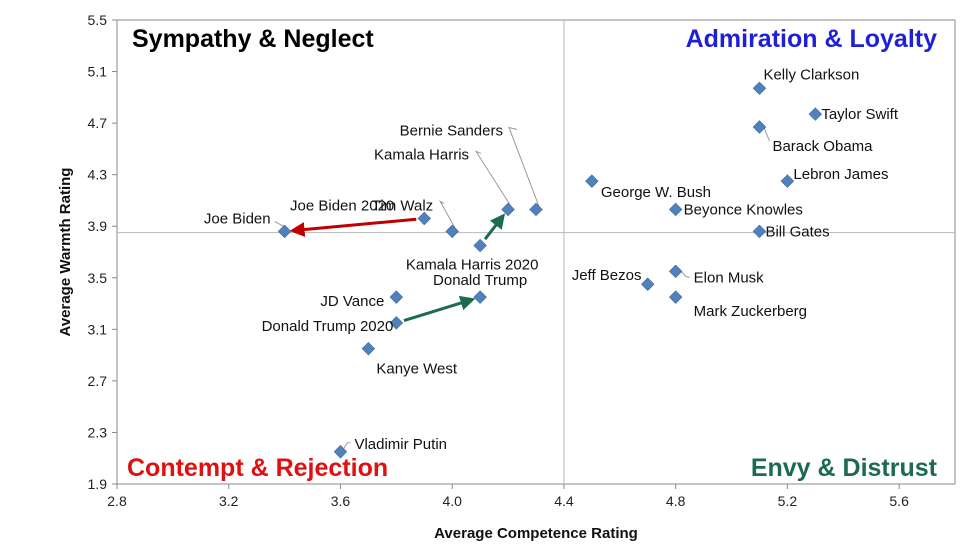 This screenshot has width=980, height=550. Describe the element at coordinates (592, 181) in the screenshot. I see `point-marker-george-w-bush` at that location.